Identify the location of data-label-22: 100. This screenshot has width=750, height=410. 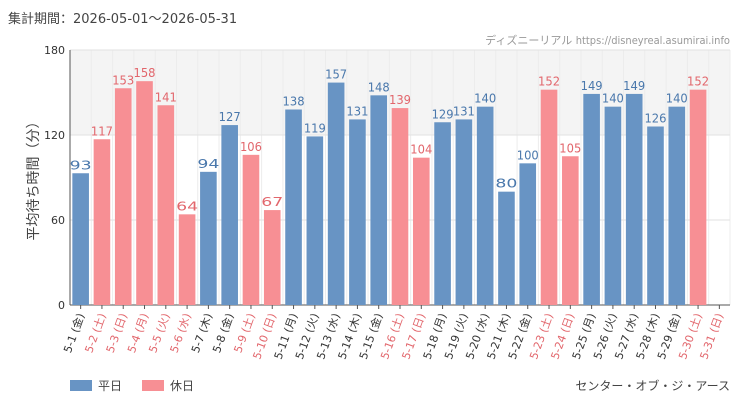
(528, 155).